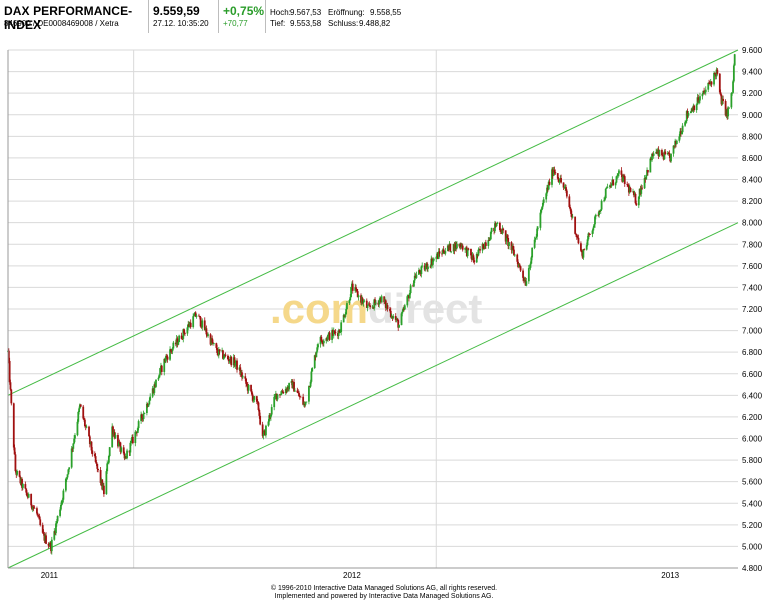  What do you see at coordinates (242, 16) in the screenshot?
I see `change-cell: +0,75% +70,77` at bounding box center [242, 16].